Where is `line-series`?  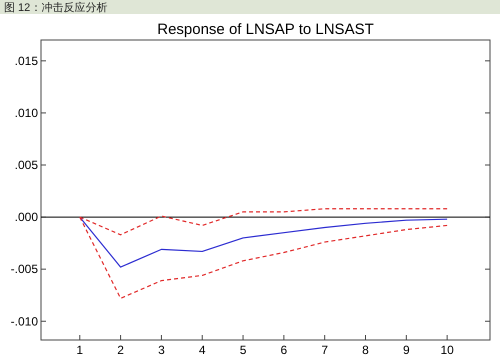
line-series is located at coordinates (263, 242).